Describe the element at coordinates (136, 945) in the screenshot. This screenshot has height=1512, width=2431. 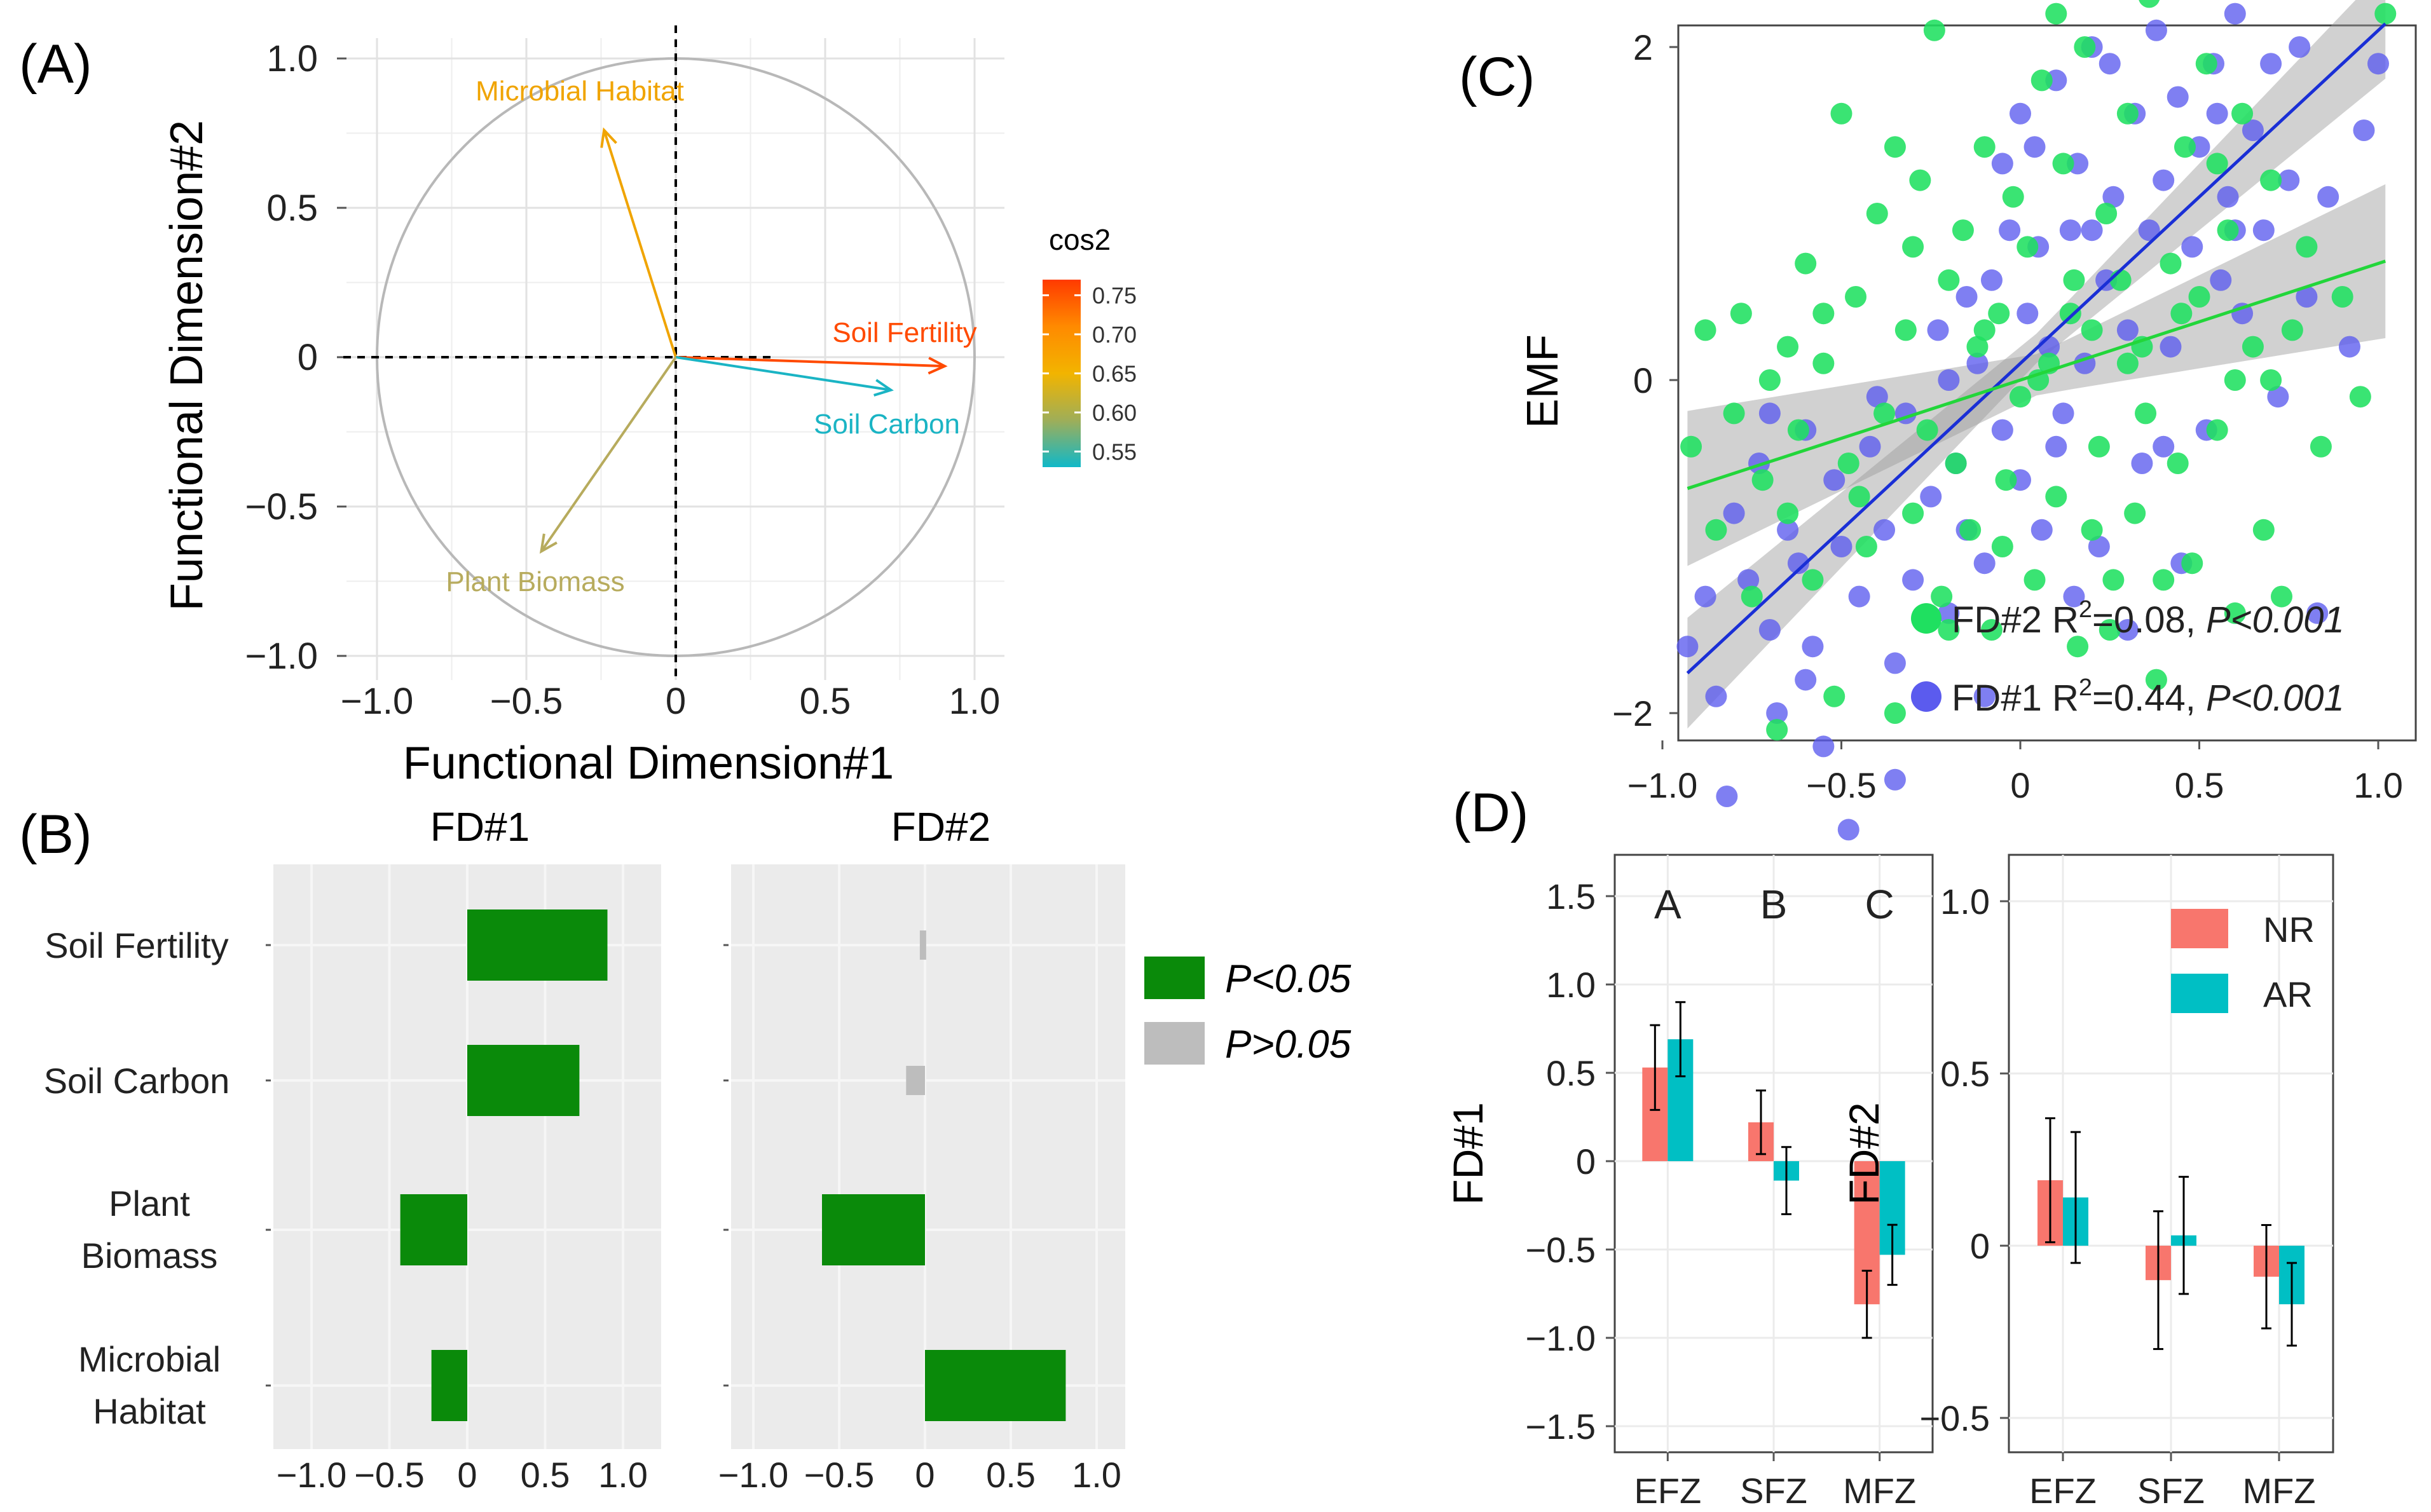
I see `category-label: Soil Fertility` at that location.